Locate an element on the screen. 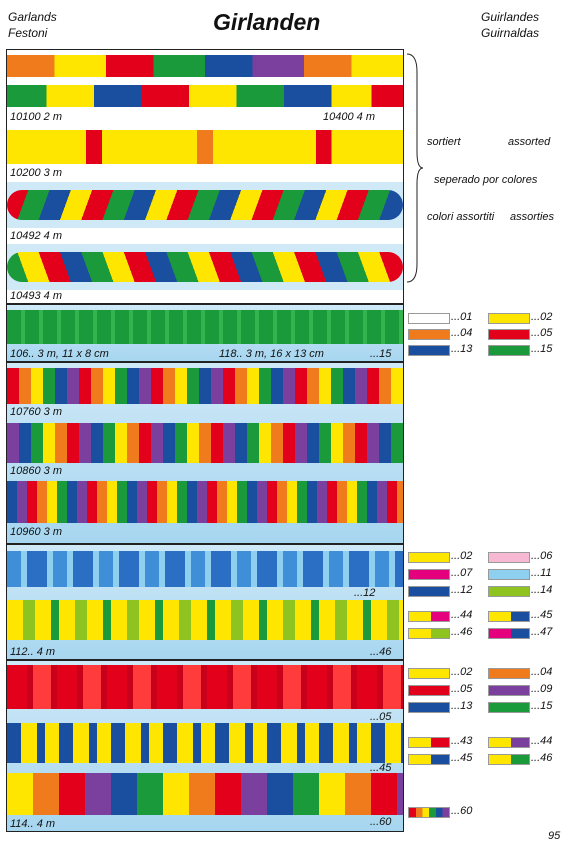 This screenshot has height=850, width=578. header-right-1: Guirlandes is located at coordinates (510, 17).